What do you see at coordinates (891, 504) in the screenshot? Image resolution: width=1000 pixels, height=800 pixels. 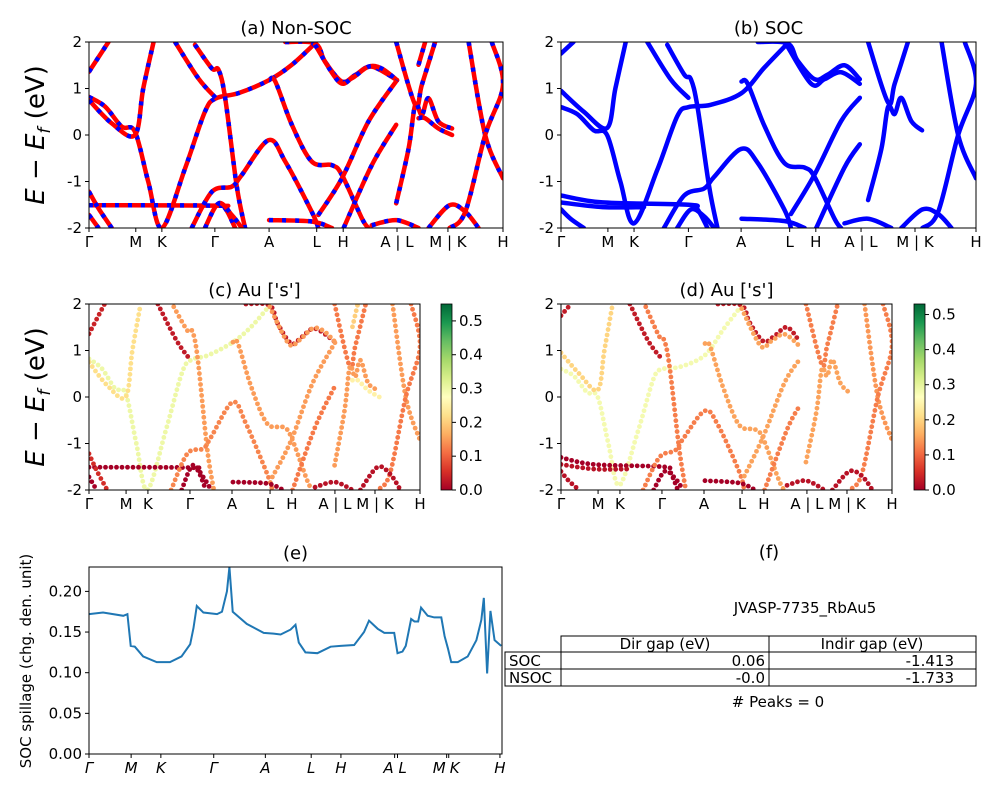 I see `x-tick-label: H` at bounding box center [891, 504].